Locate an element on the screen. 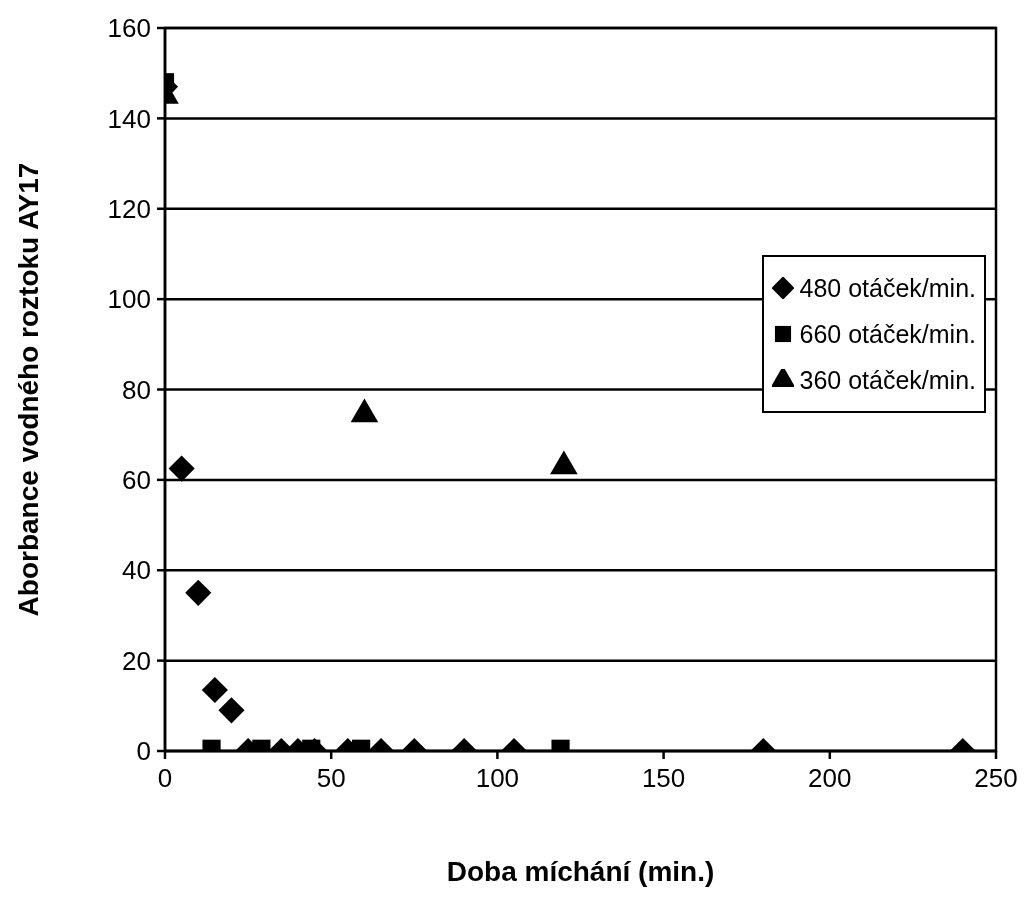  y-tick-label: 160 is located at coordinates (129, 28).